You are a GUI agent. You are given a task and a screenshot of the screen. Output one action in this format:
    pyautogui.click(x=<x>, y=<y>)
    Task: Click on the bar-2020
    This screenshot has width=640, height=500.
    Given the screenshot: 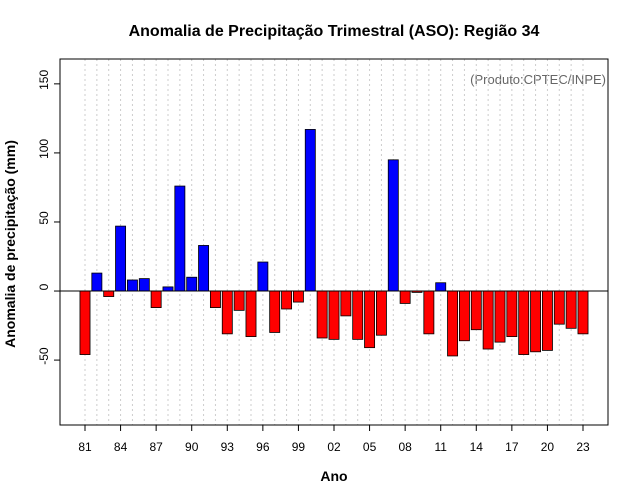 What is the action you would take?
    pyautogui.click(x=547, y=320)
    